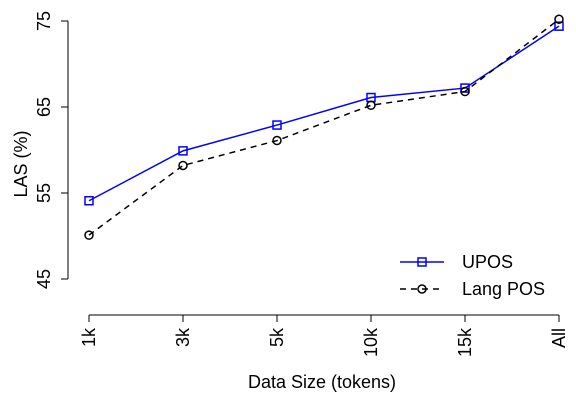  I want to click on y-tick-label: 45, so click(44, 279).